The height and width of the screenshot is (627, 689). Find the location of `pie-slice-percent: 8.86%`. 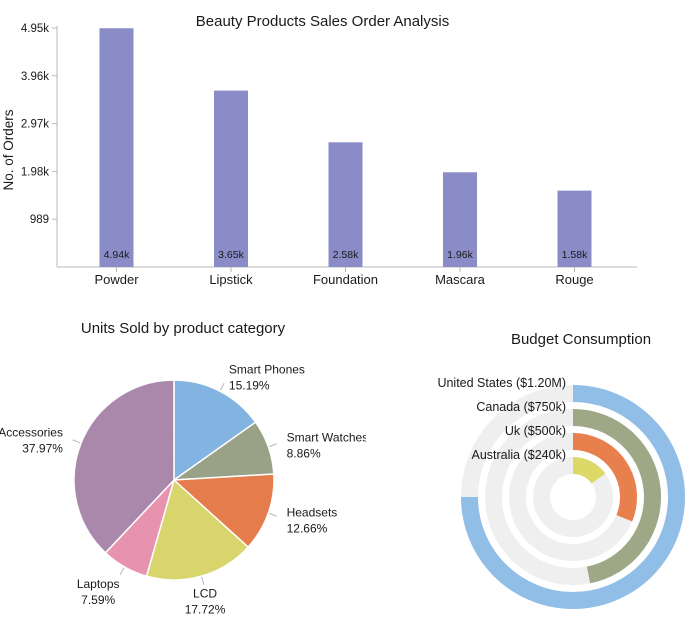

pie-slice-percent: 8.86% is located at coordinates (304, 454).